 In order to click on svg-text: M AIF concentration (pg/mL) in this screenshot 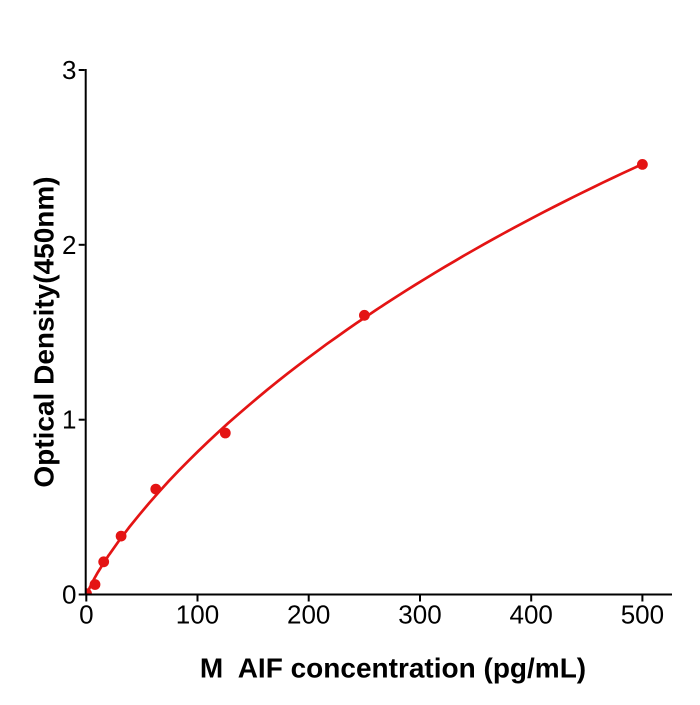, I will do `click(393, 668)`.